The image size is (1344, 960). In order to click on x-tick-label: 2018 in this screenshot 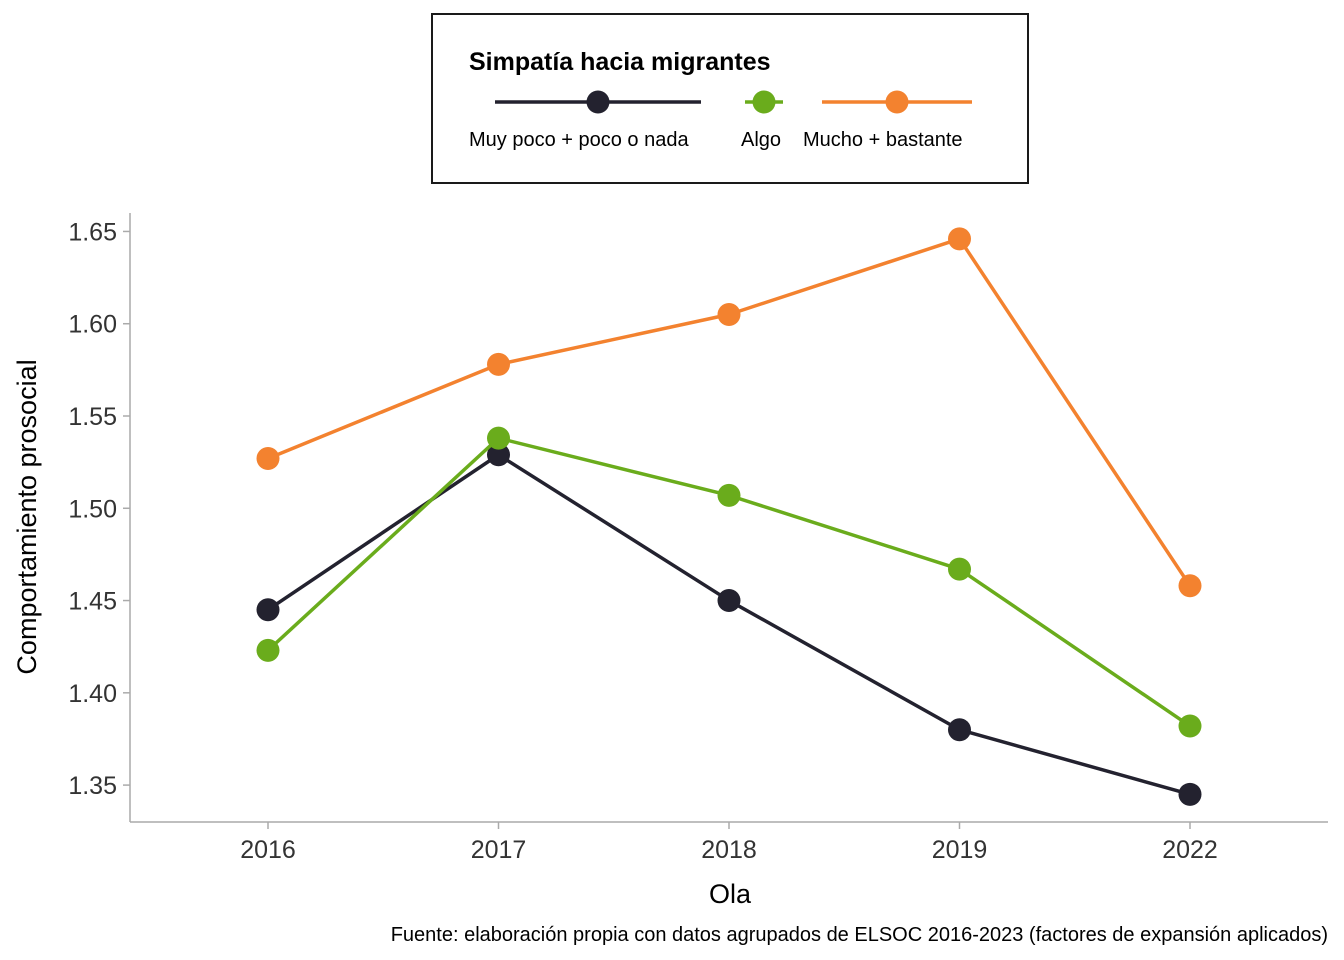, I will do `click(729, 850)`.